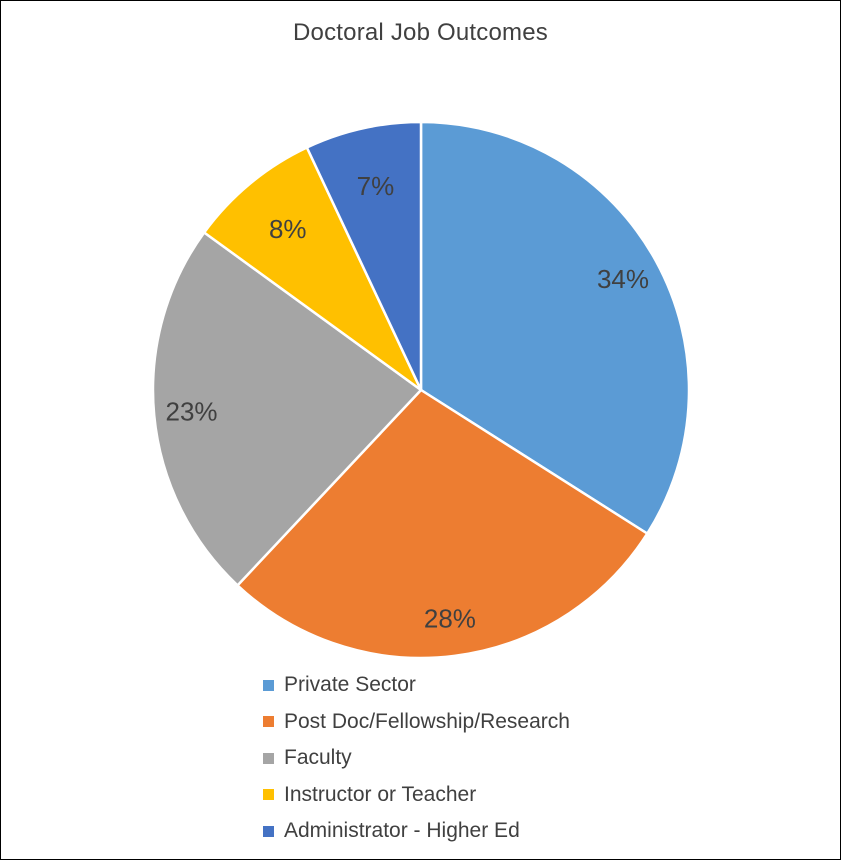 This screenshot has width=841, height=860. I want to click on legend-item-faculty: Faculty, so click(416, 758).